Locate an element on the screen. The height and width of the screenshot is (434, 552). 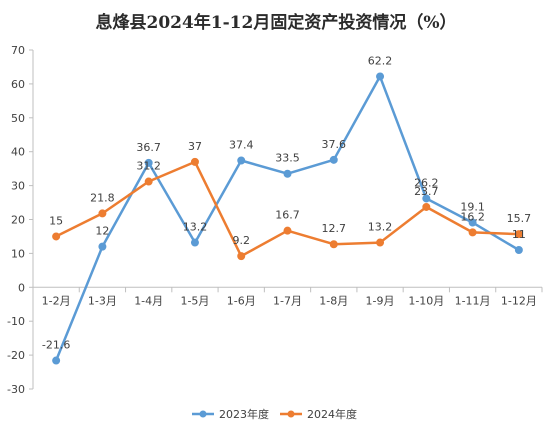
data-label: 16.2 is located at coordinates (472, 216).